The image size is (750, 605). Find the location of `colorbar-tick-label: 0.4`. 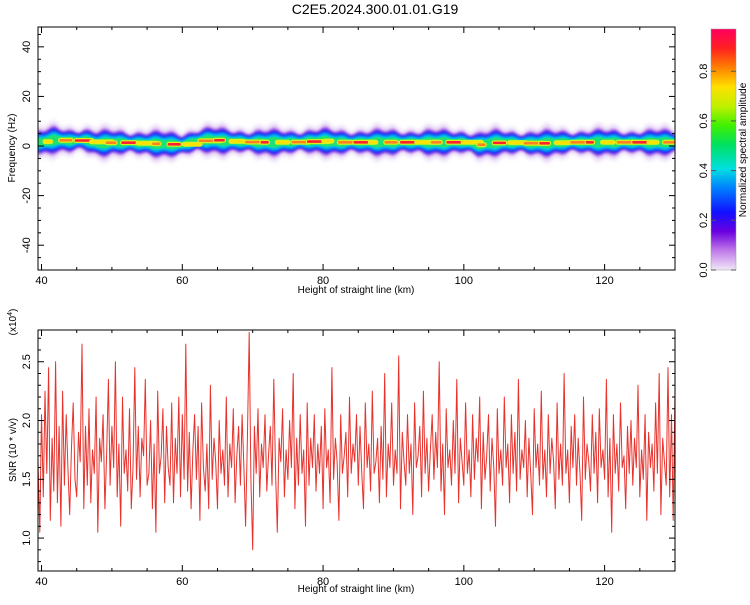

colorbar-tick-label: 0.4 is located at coordinates (704, 170).